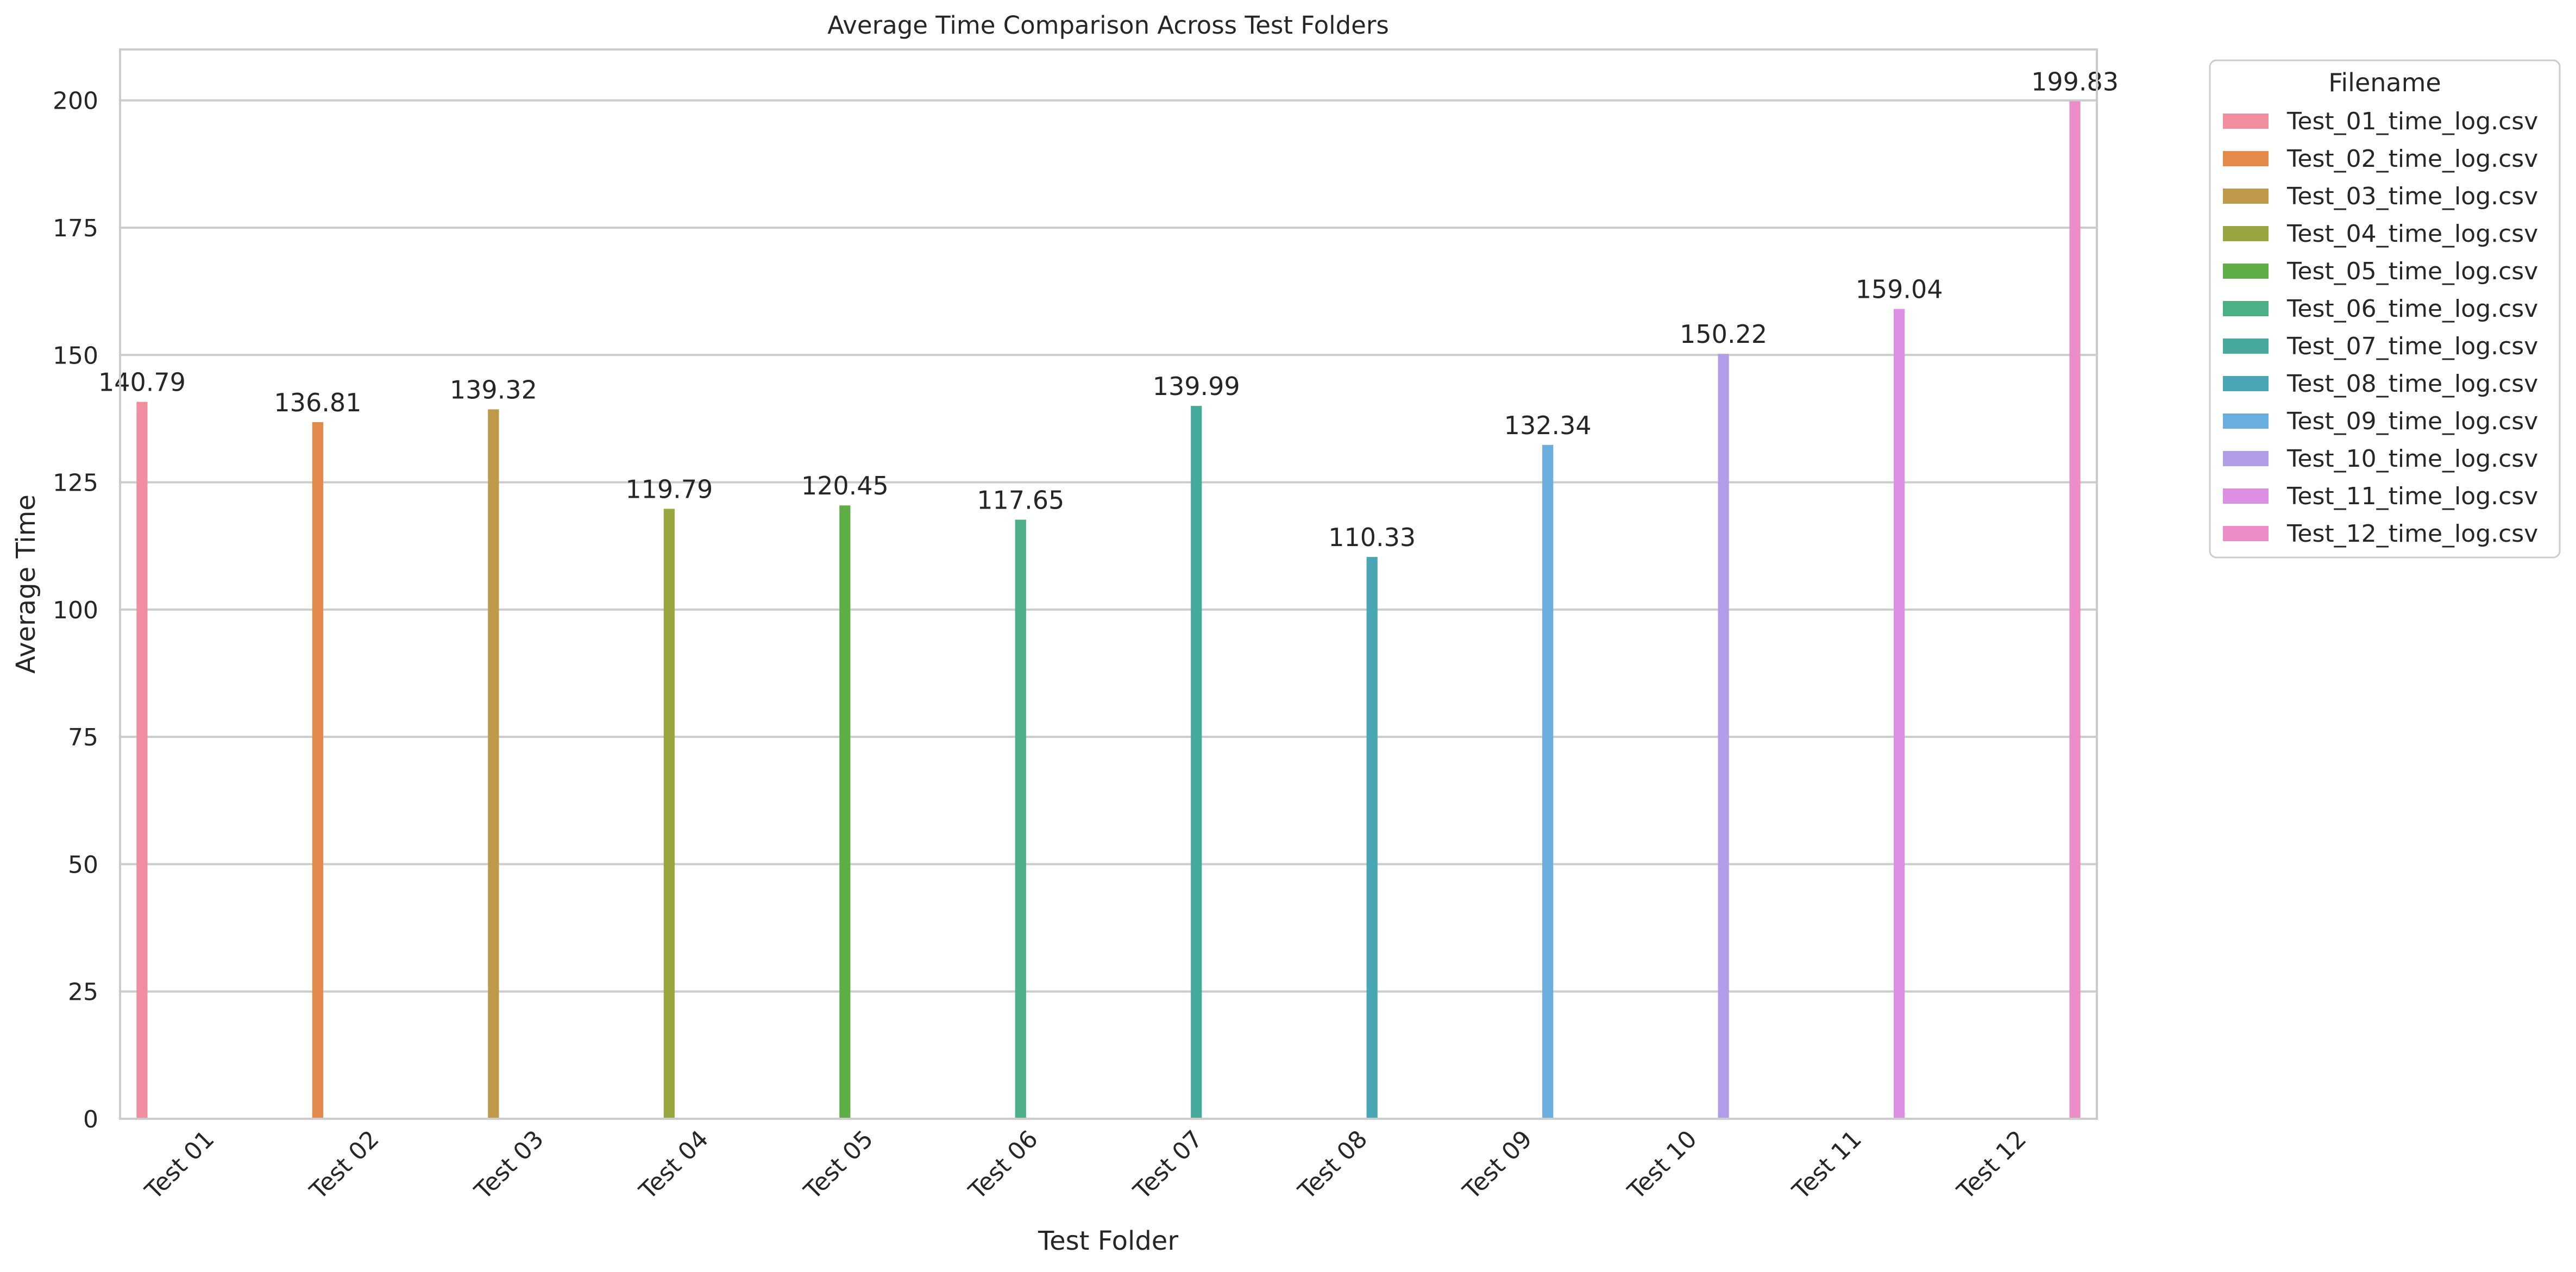 This screenshot has width=2576, height=1272. What do you see at coordinates (1020, 500) in the screenshot?
I see `bar-value-label: 117.65` at bounding box center [1020, 500].